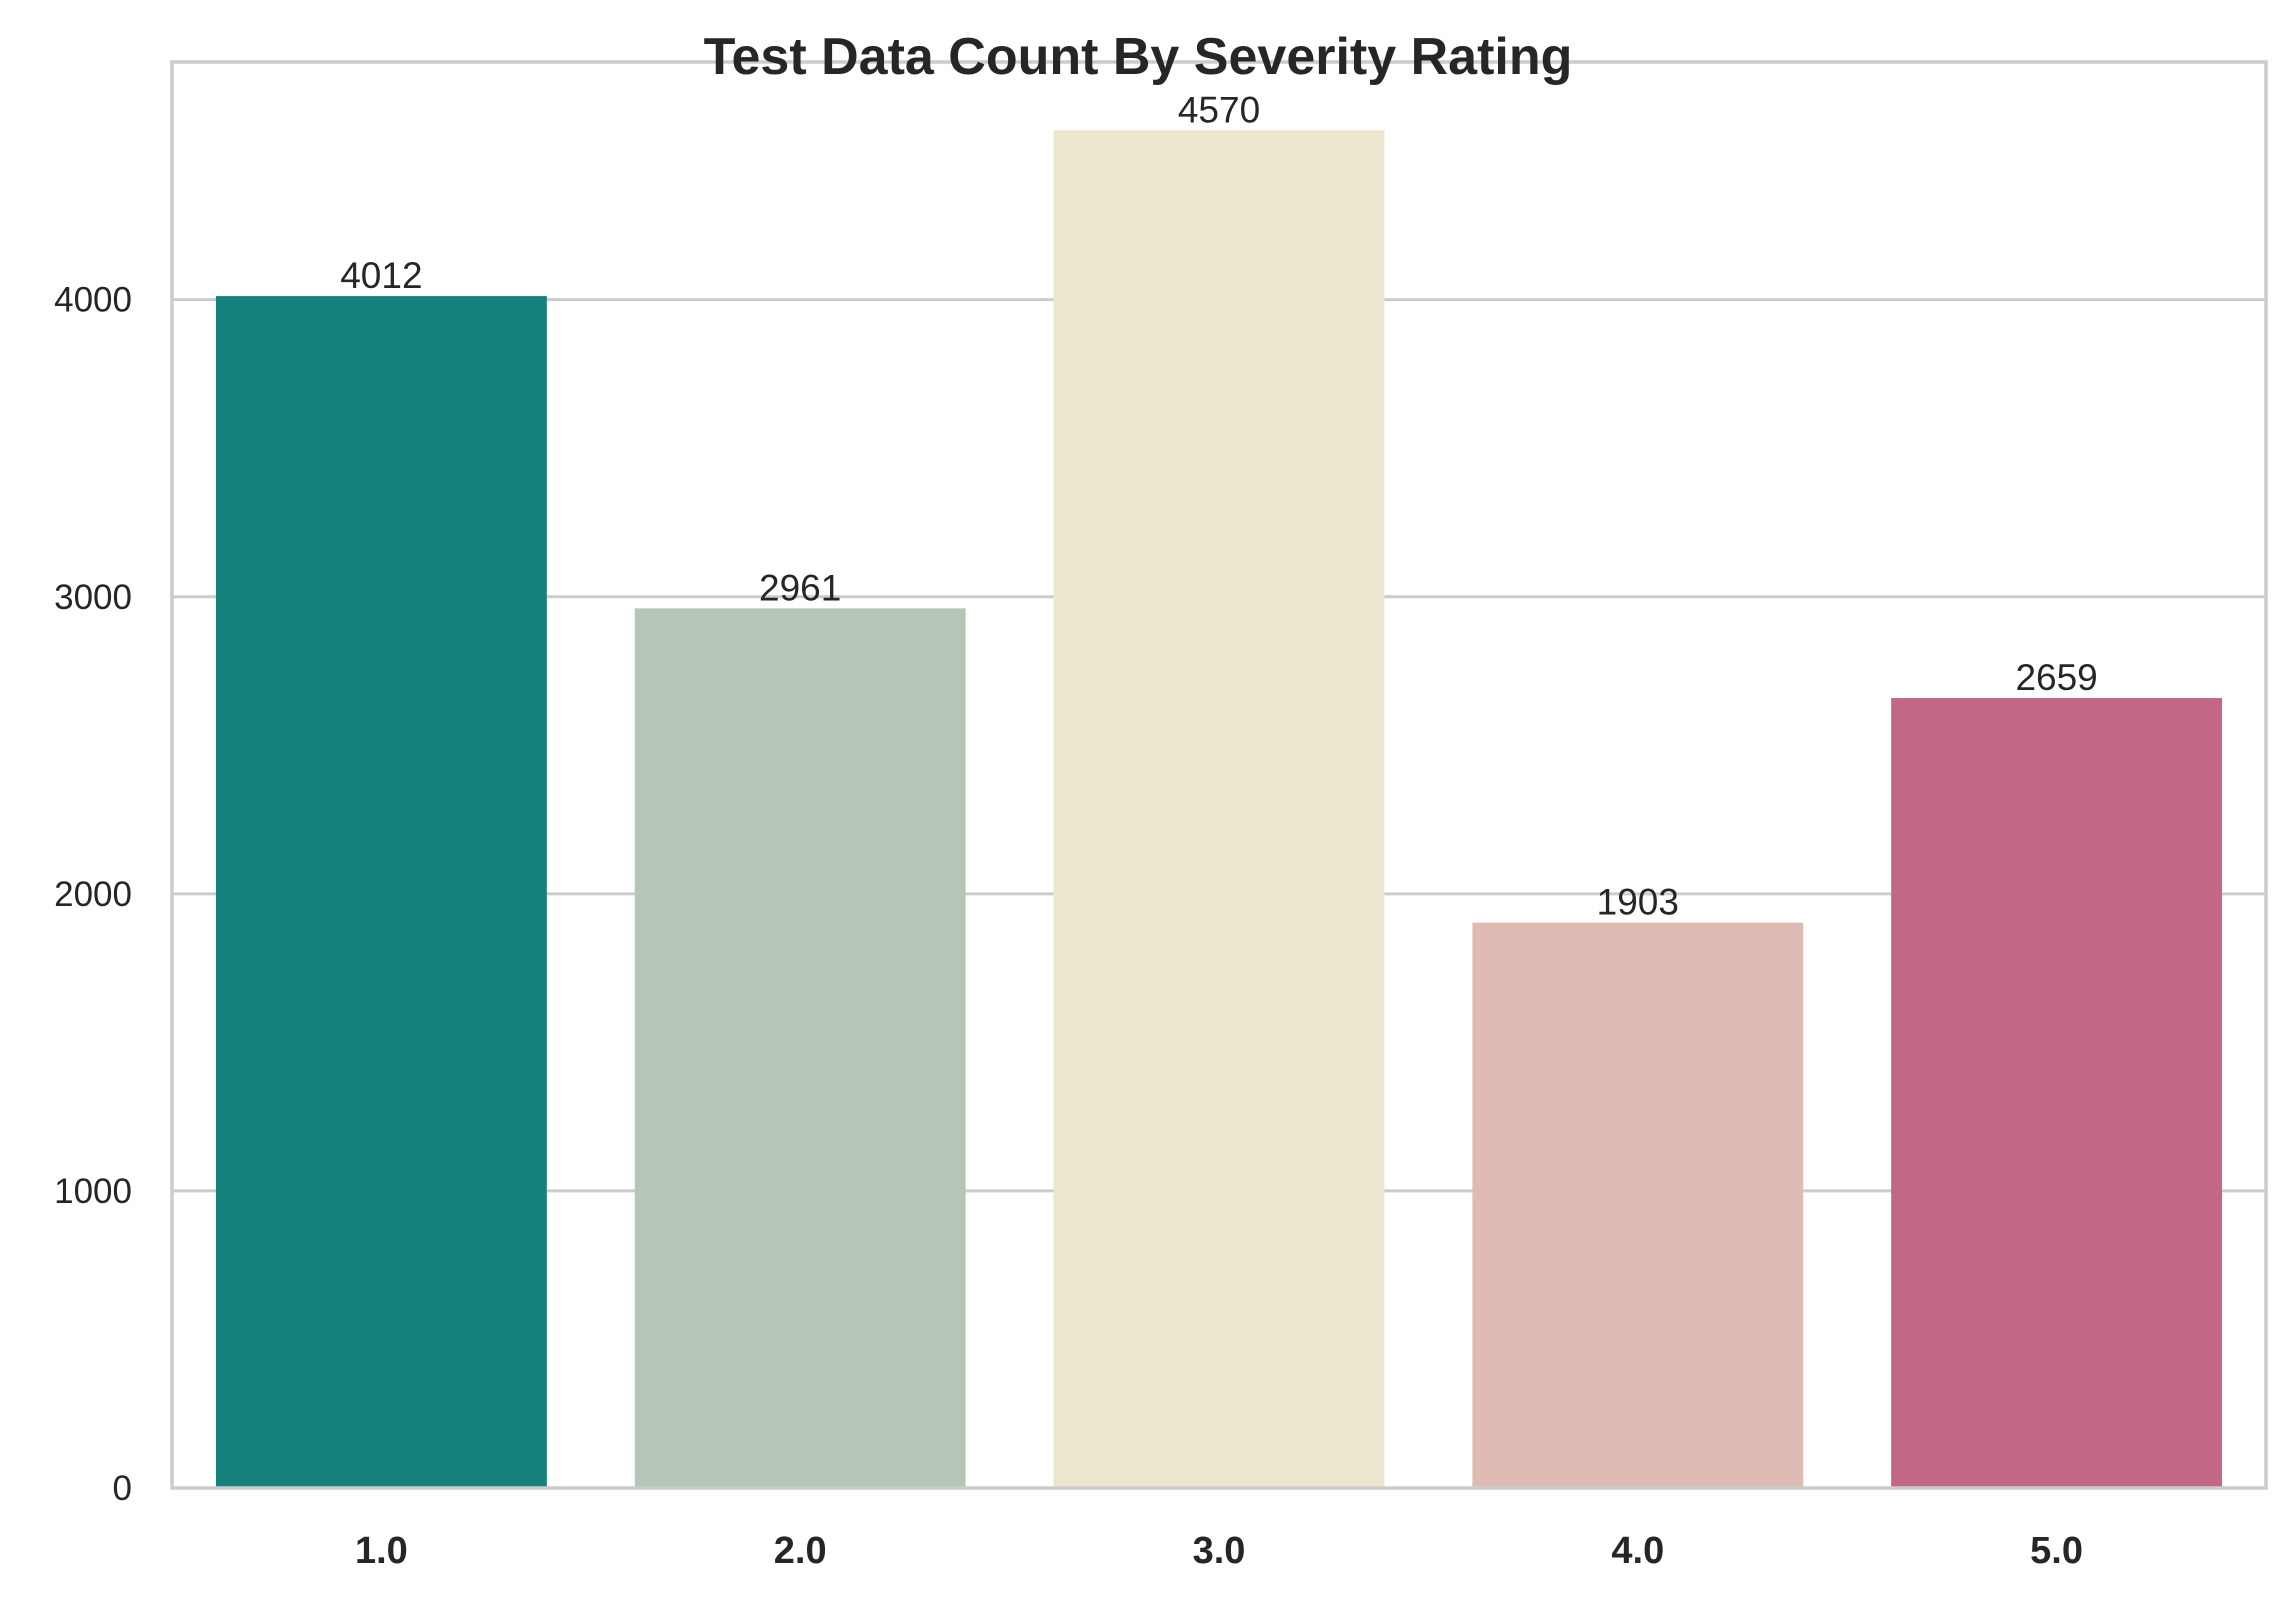 The width and height of the screenshot is (2294, 1609). Describe the element at coordinates (381, 1551) in the screenshot. I see `x-tick-label-1.0: 1.0` at that location.